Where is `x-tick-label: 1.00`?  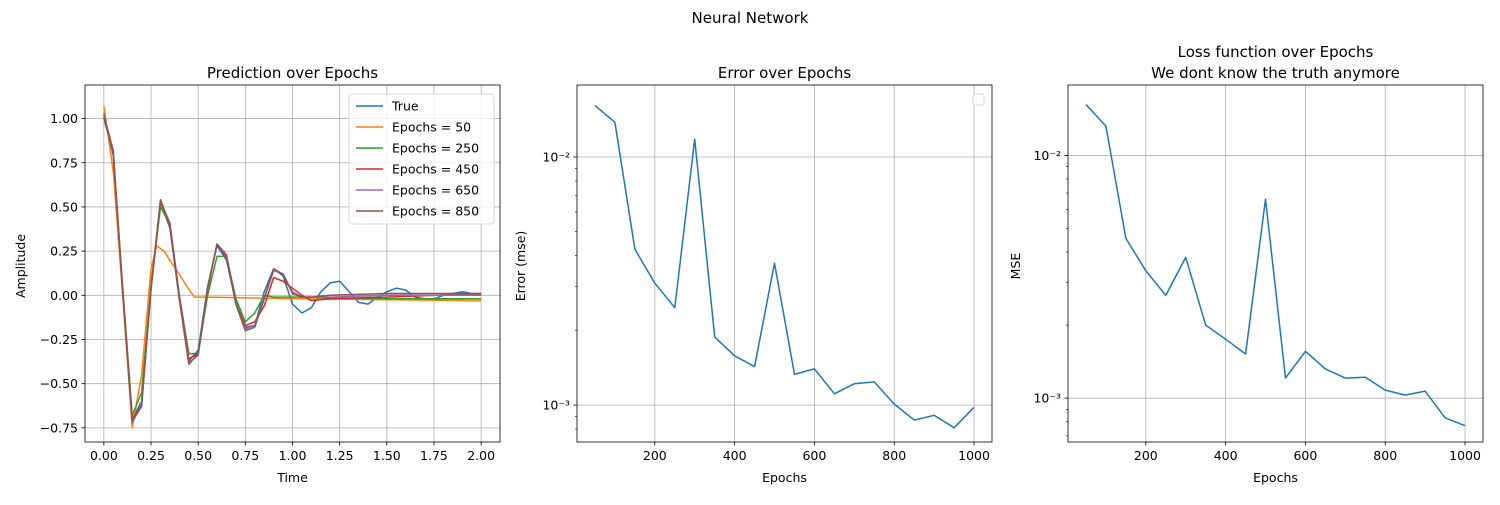 x-tick-label: 1.00 is located at coordinates (293, 455).